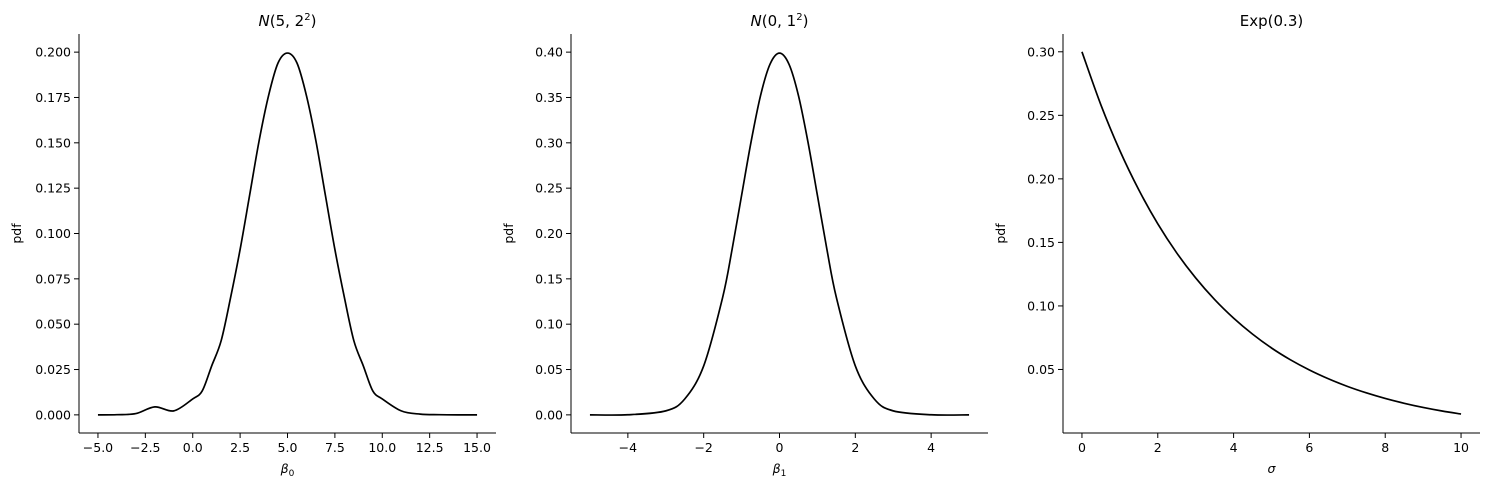 This screenshot has height=490, width=1489. Describe the element at coordinates (240, 447) in the screenshot. I see `x-tick-label: 2.5` at that location.